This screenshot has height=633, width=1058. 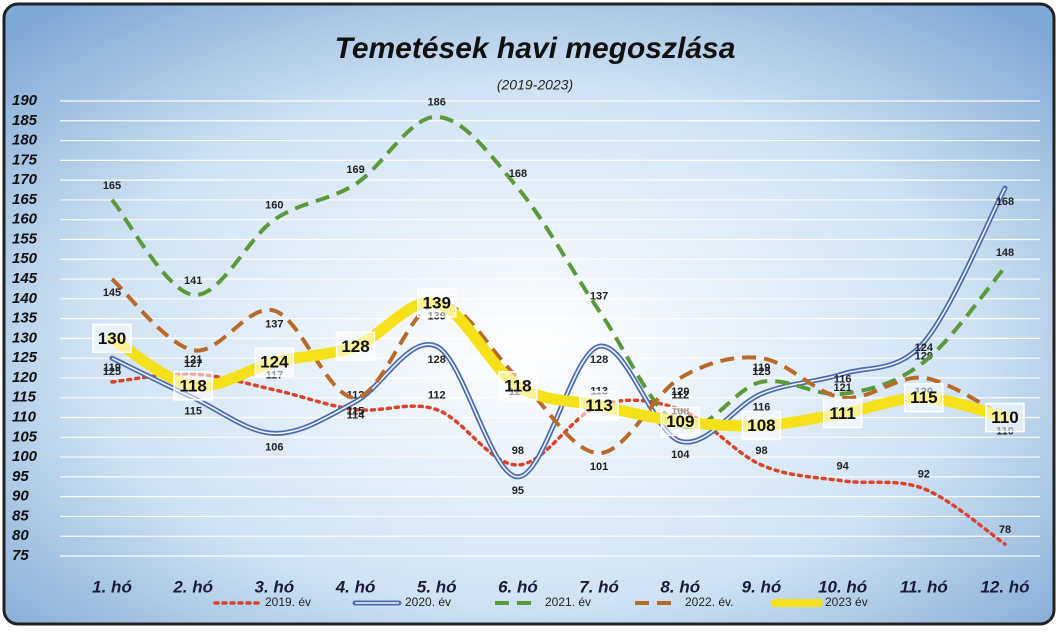 I want to click on data-label: 160, so click(x=274, y=206).